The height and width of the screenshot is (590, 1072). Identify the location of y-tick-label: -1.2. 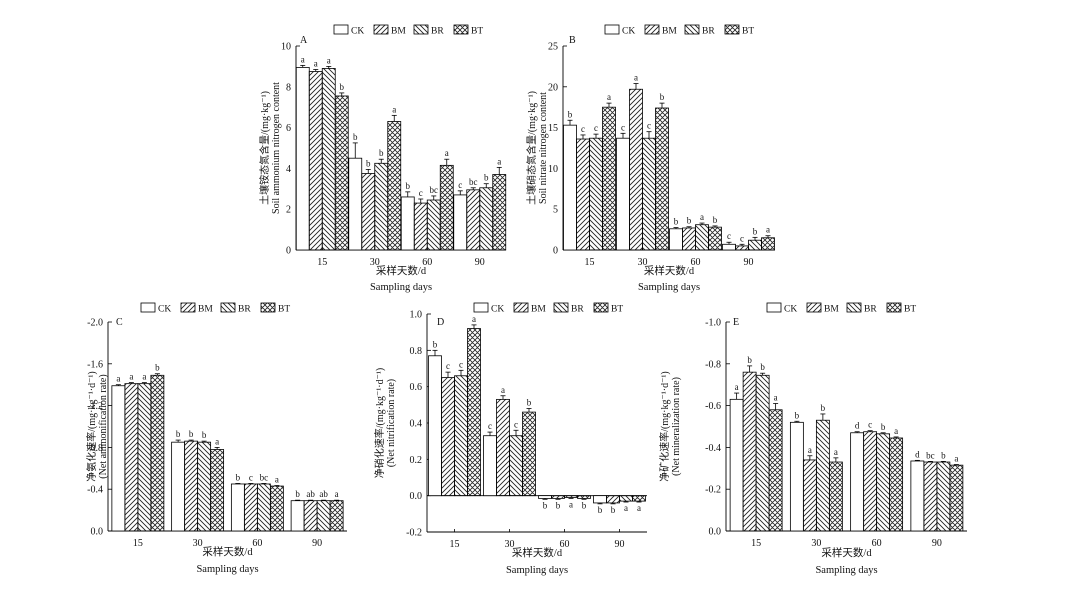
(95, 406).